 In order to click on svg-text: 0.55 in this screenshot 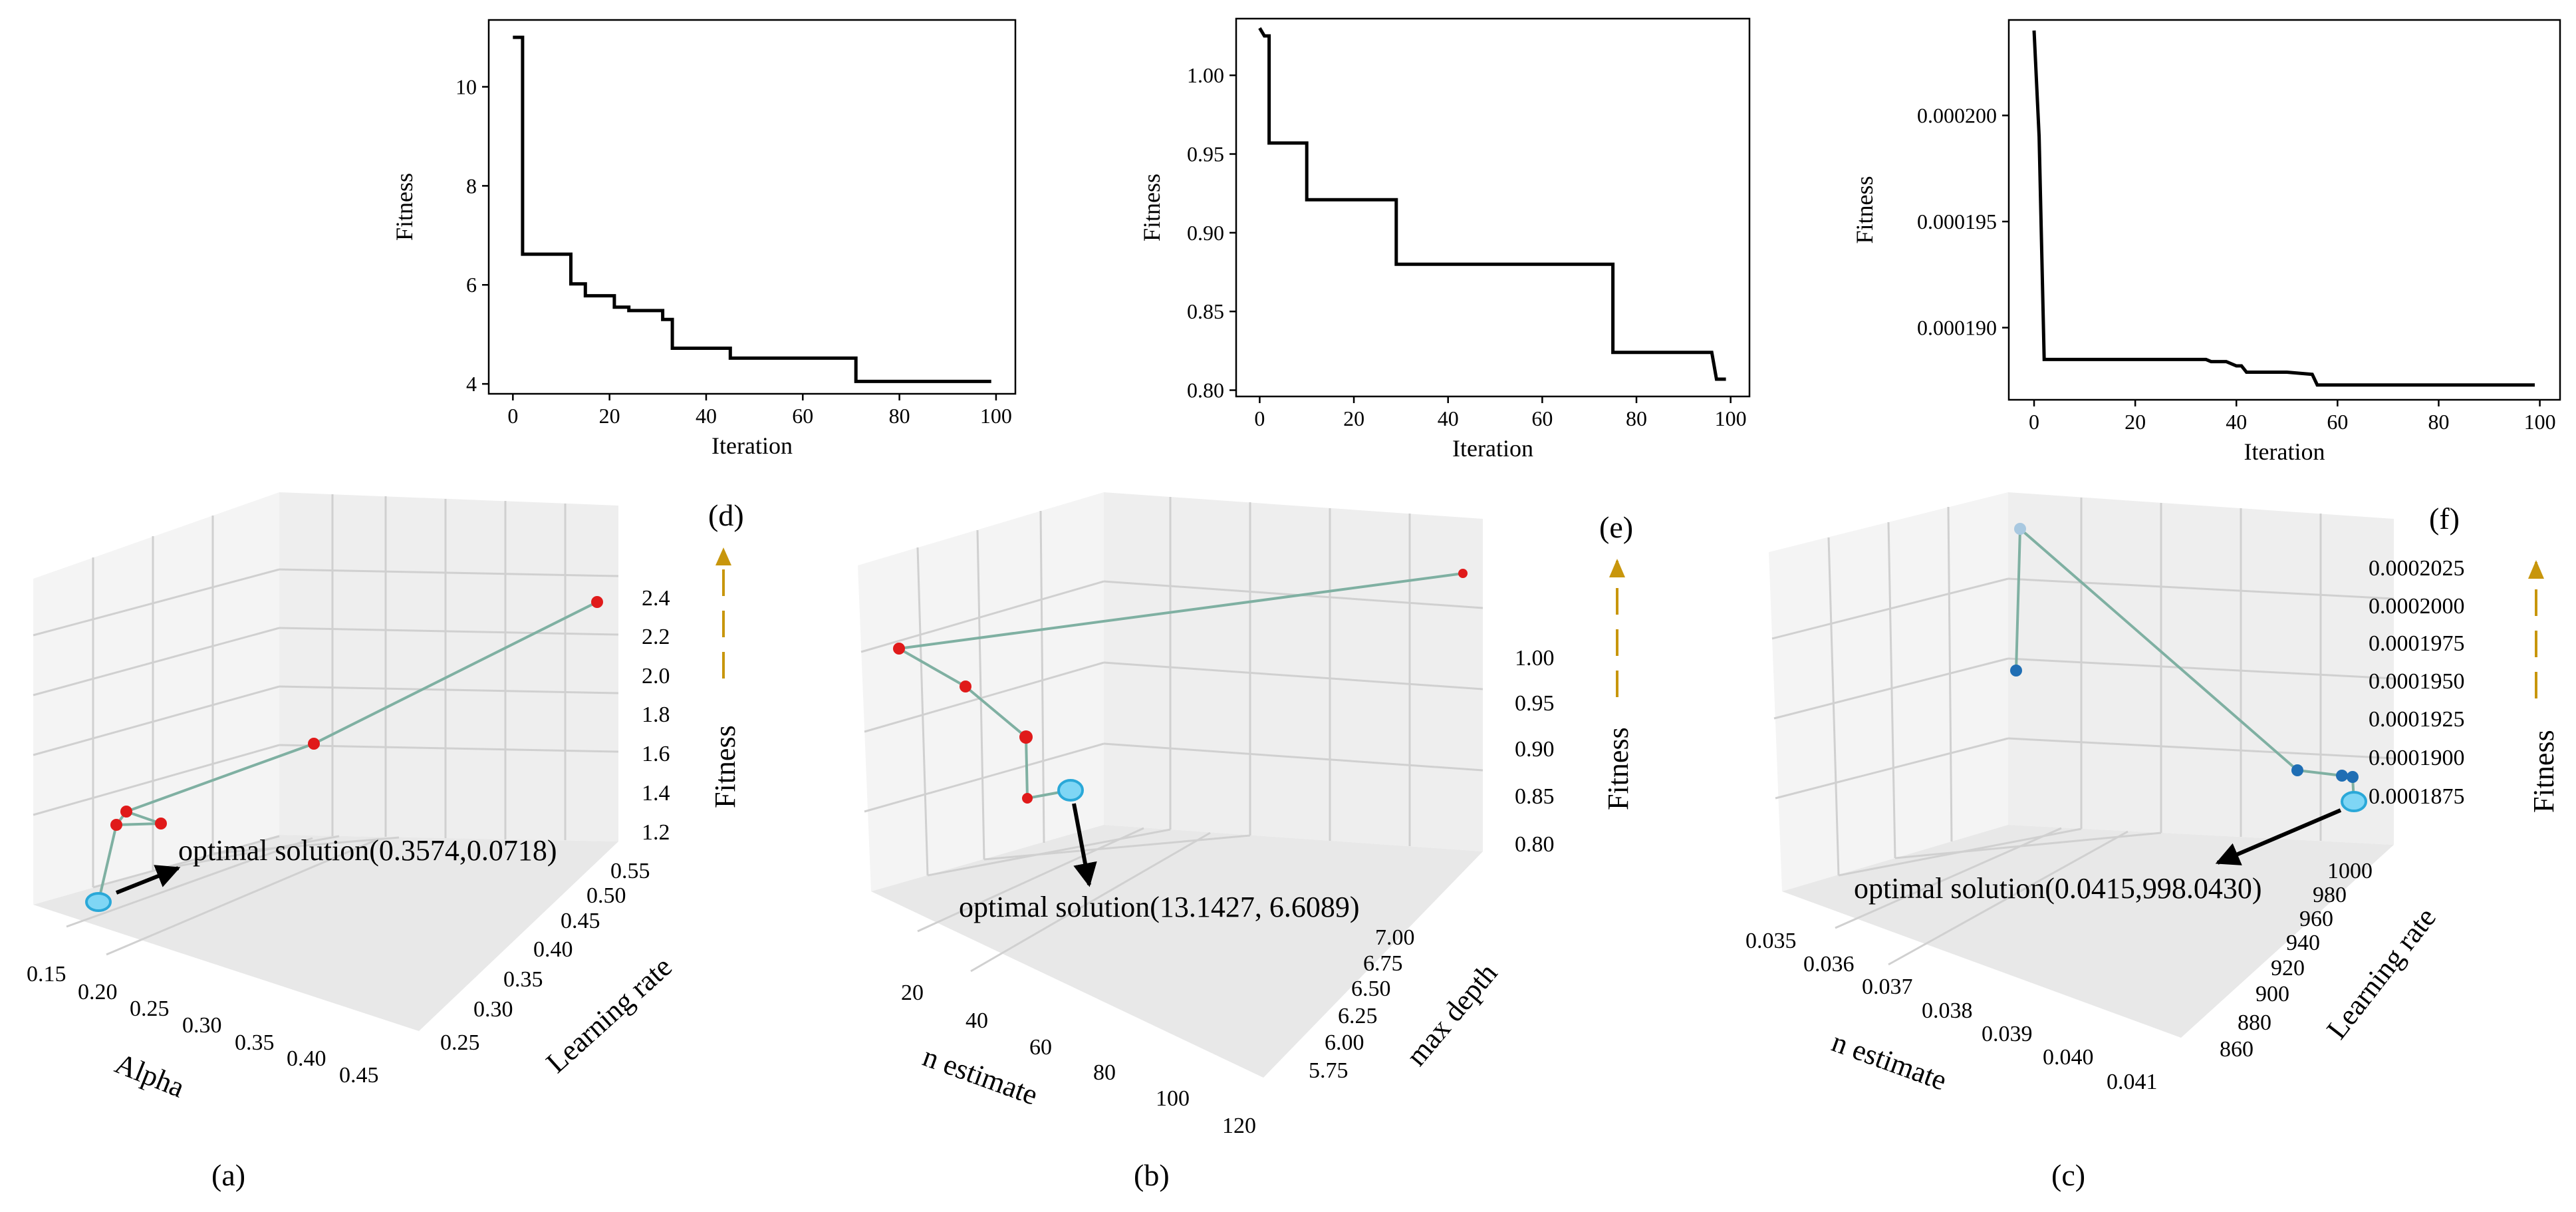, I will do `click(630, 871)`.